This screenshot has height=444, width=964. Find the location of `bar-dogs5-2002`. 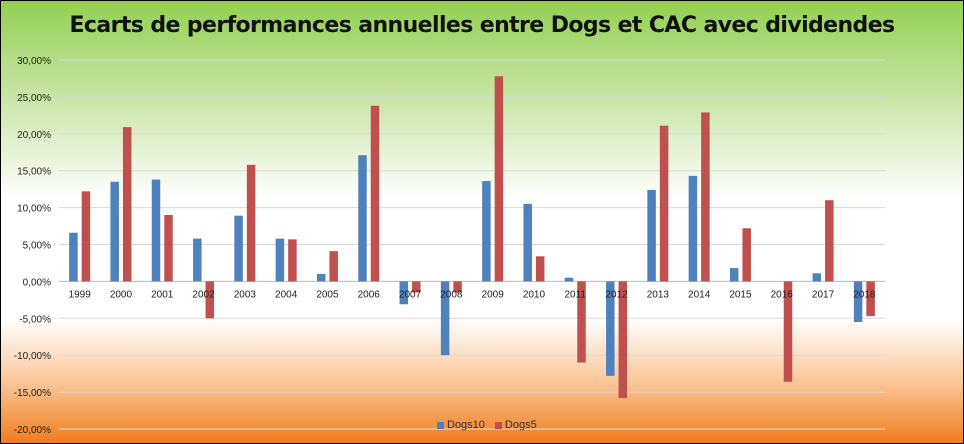

bar-dogs5-2002 is located at coordinates (210, 300).